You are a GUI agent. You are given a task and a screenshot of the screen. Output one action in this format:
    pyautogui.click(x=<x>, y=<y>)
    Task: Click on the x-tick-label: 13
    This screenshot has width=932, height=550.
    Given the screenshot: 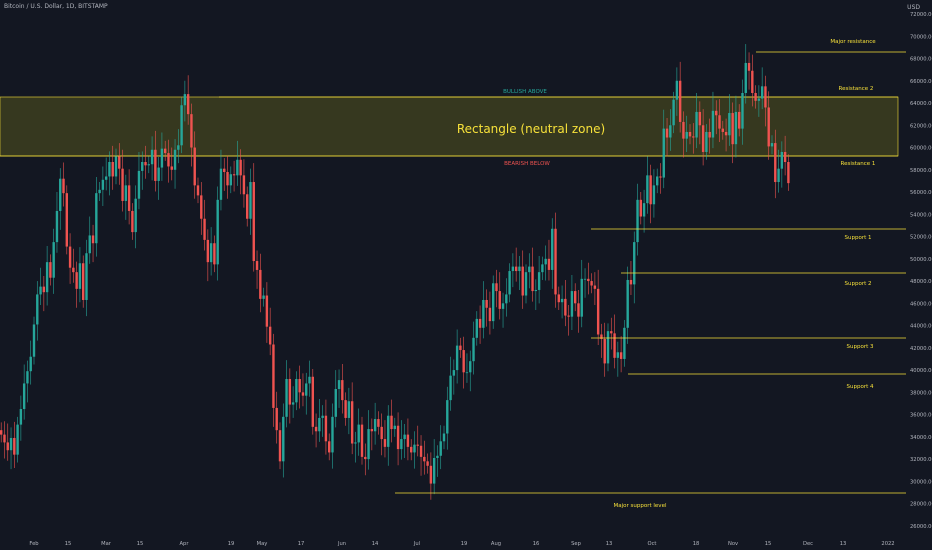 What is the action you would take?
    pyautogui.click(x=843, y=544)
    